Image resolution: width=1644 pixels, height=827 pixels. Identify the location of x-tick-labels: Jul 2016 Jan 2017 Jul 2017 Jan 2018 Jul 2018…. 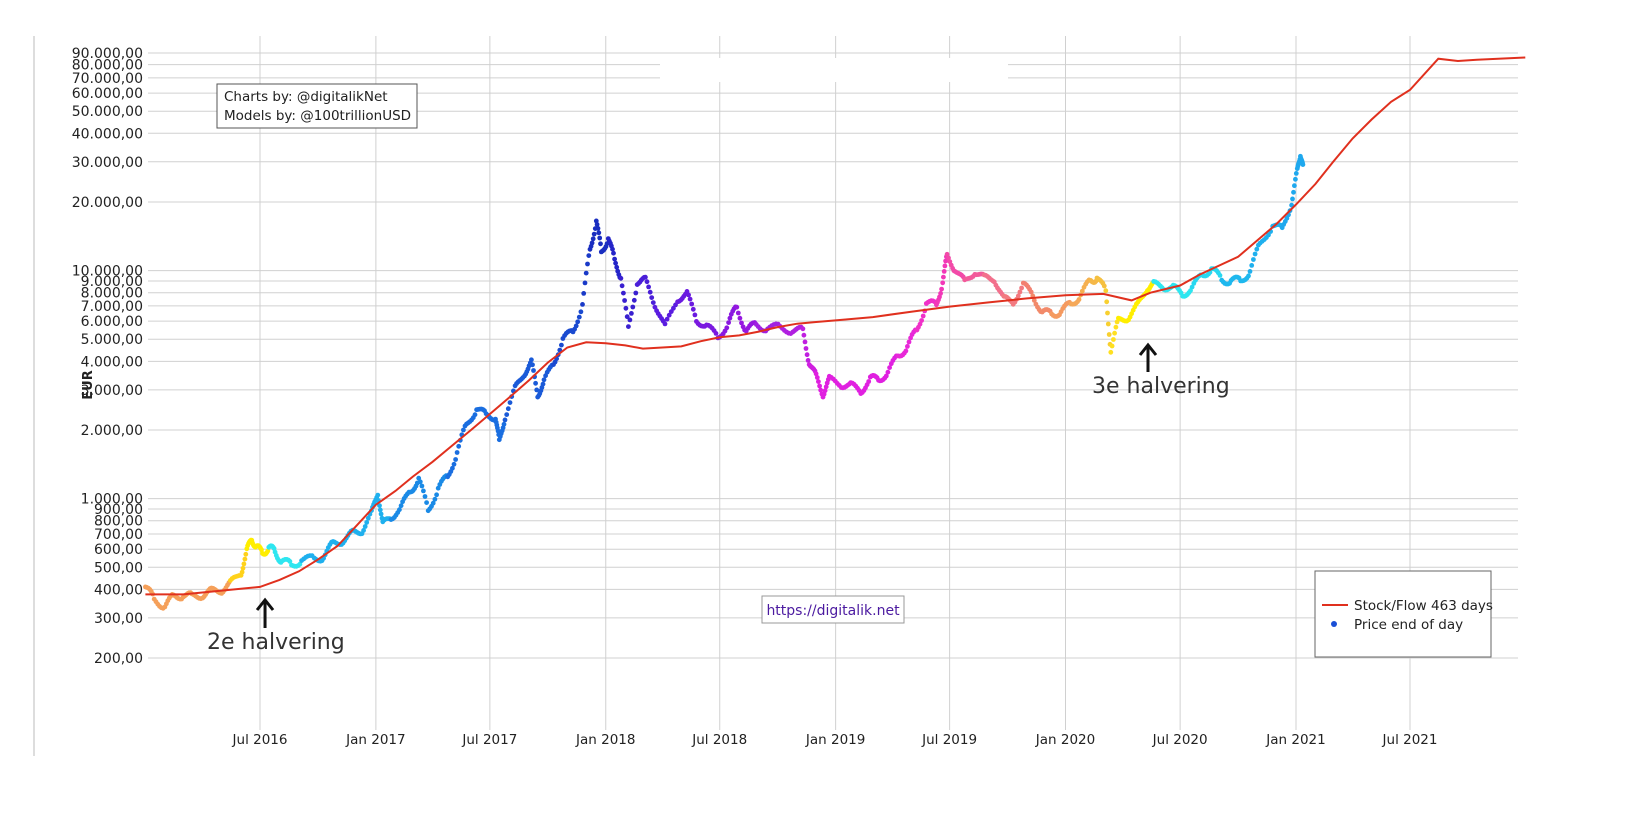
(835, 740).